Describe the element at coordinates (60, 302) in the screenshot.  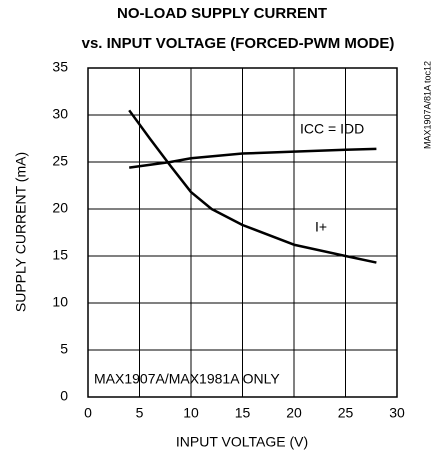
I see `y-tick-label: 10` at that location.